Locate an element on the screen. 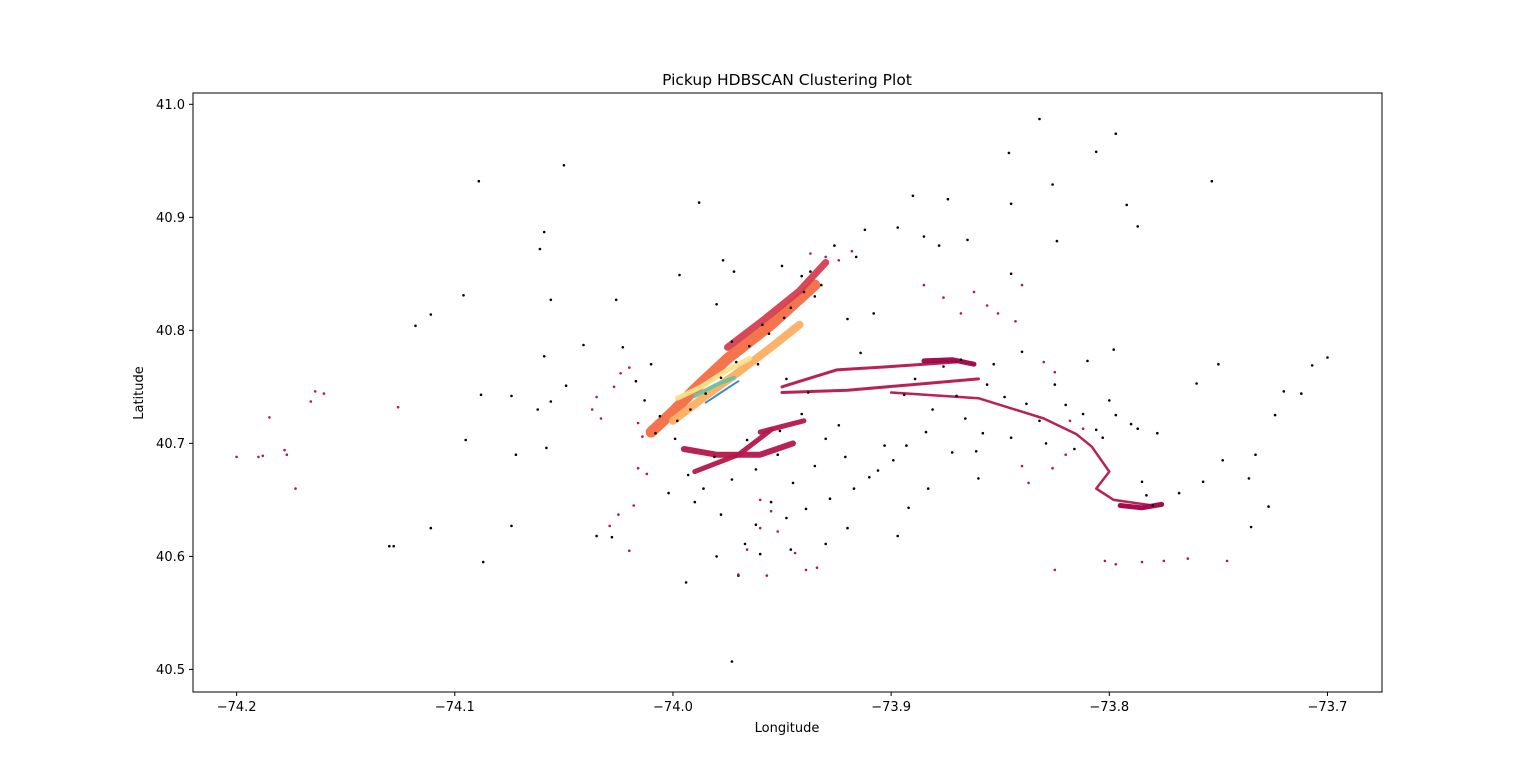  cluster-band-queens-corridor is located at coordinates (880, 385).